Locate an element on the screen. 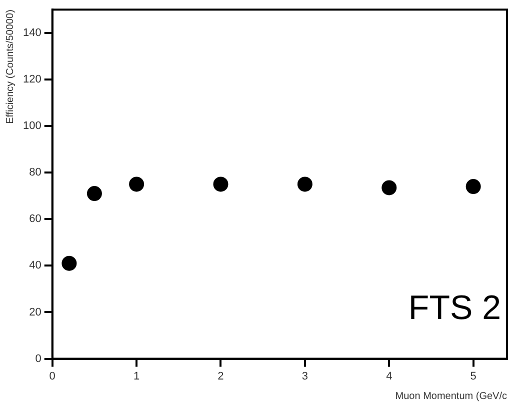 This screenshot has height=406, width=515. y-tick-label: 100 is located at coordinates (32, 126).